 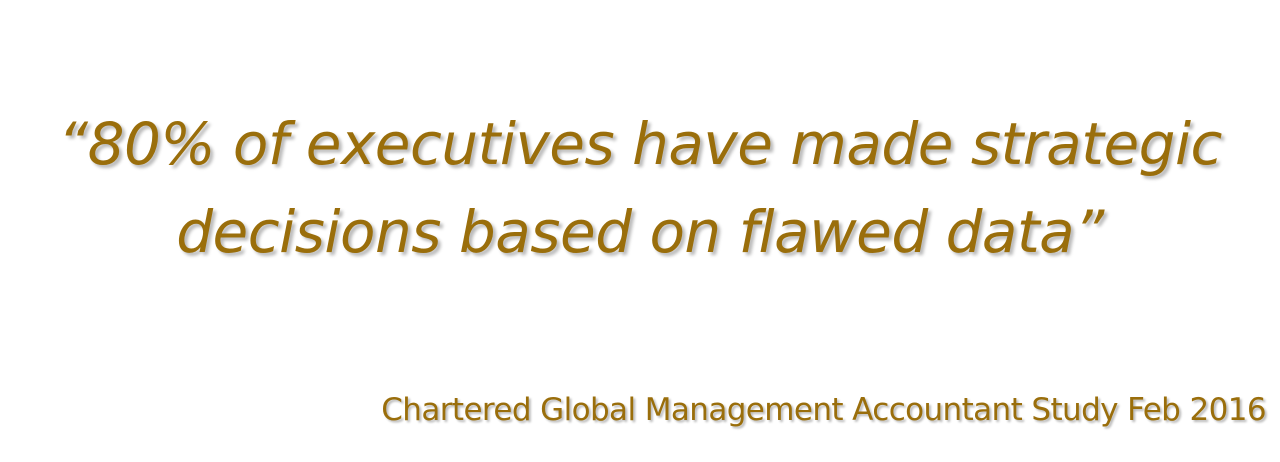 I want to click on quote-line-1: “80% of executives have made strategic, so click(x=640, y=144).